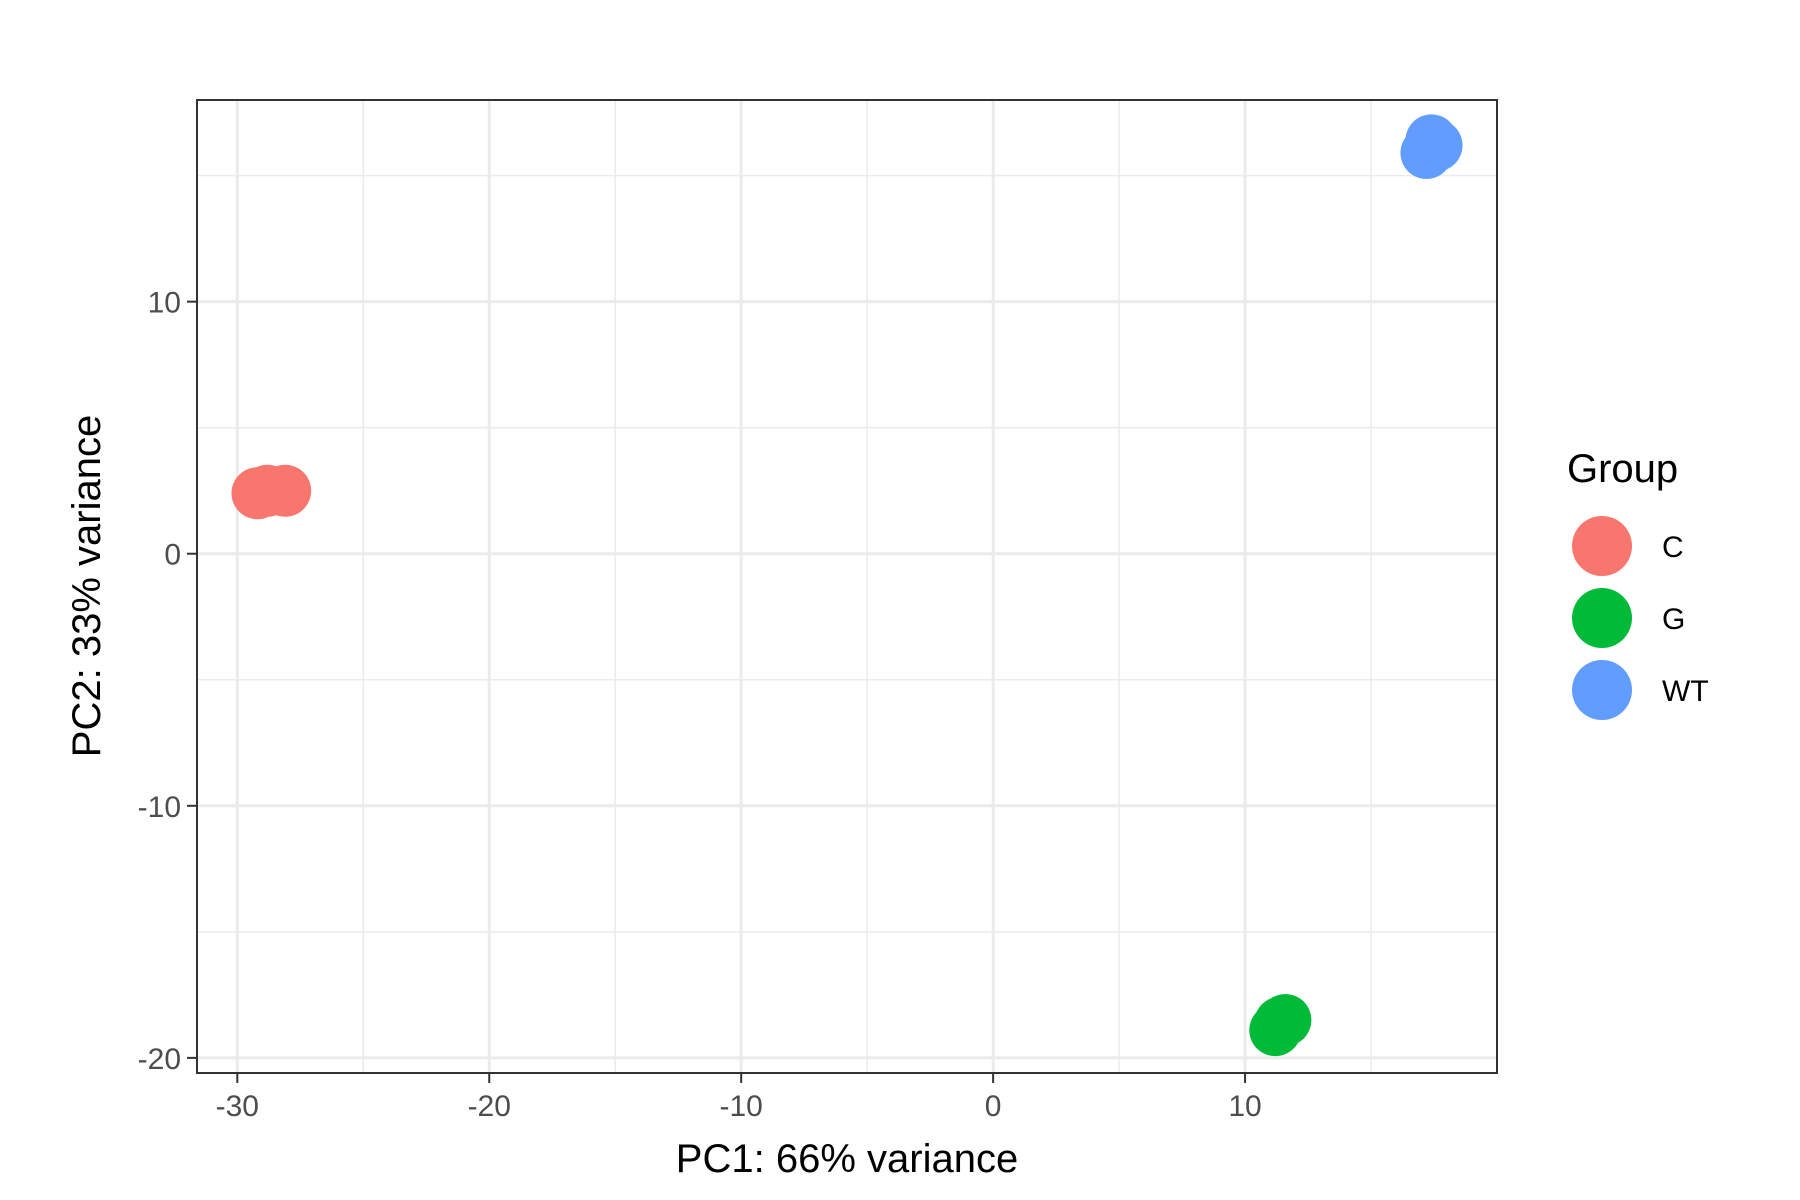  What do you see at coordinates (489, 1106) in the screenshot?
I see `x-tick-label: -20` at bounding box center [489, 1106].